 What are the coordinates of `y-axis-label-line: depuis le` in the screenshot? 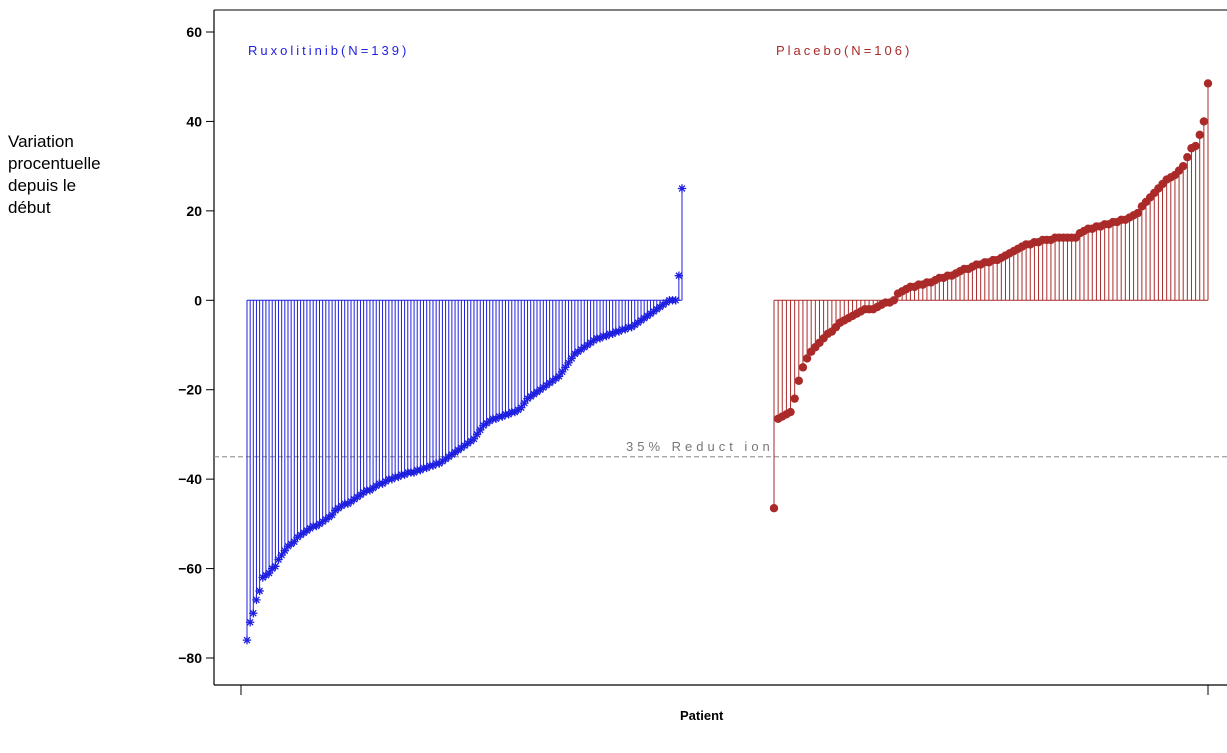 It's located at (42, 185).